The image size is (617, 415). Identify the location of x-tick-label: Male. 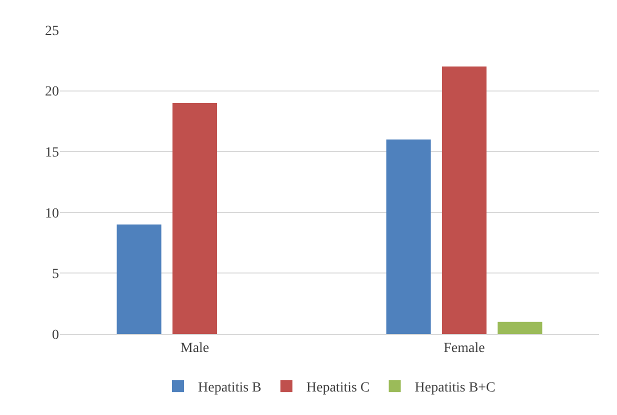
(195, 348).